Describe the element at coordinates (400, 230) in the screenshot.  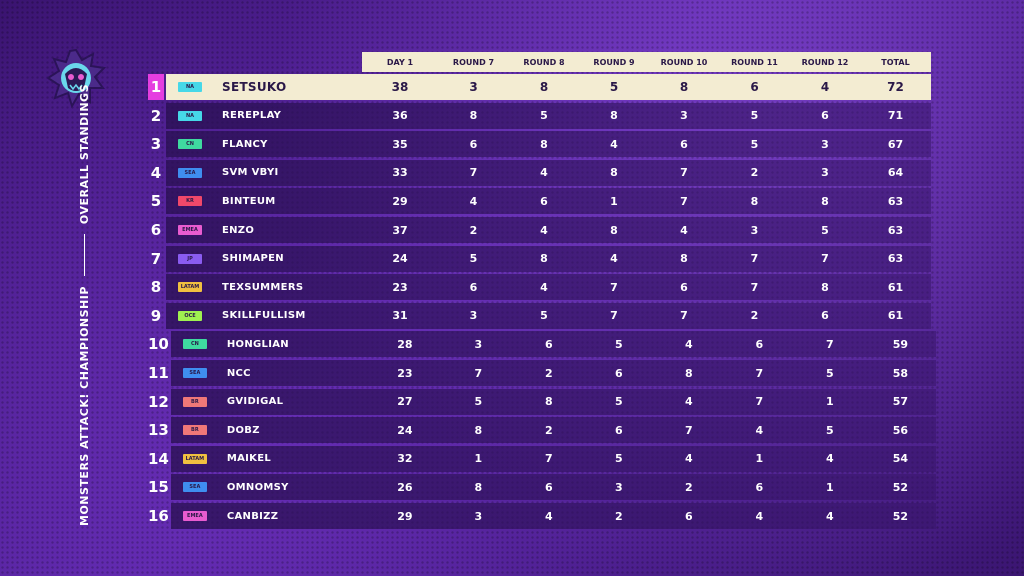
I see `score-cell: 37` at that location.